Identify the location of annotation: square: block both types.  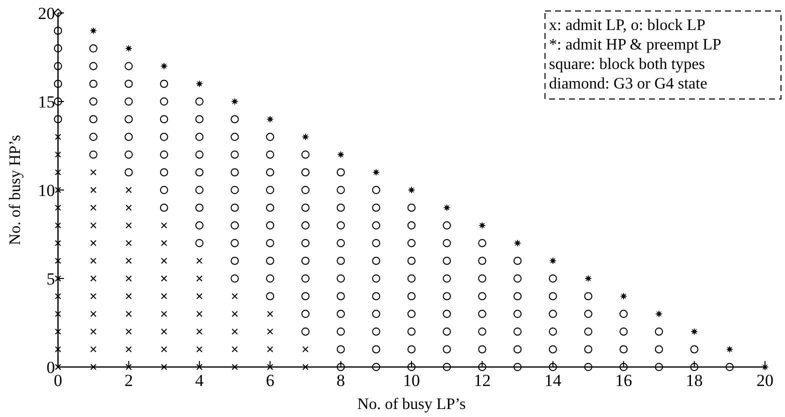
(627, 64).